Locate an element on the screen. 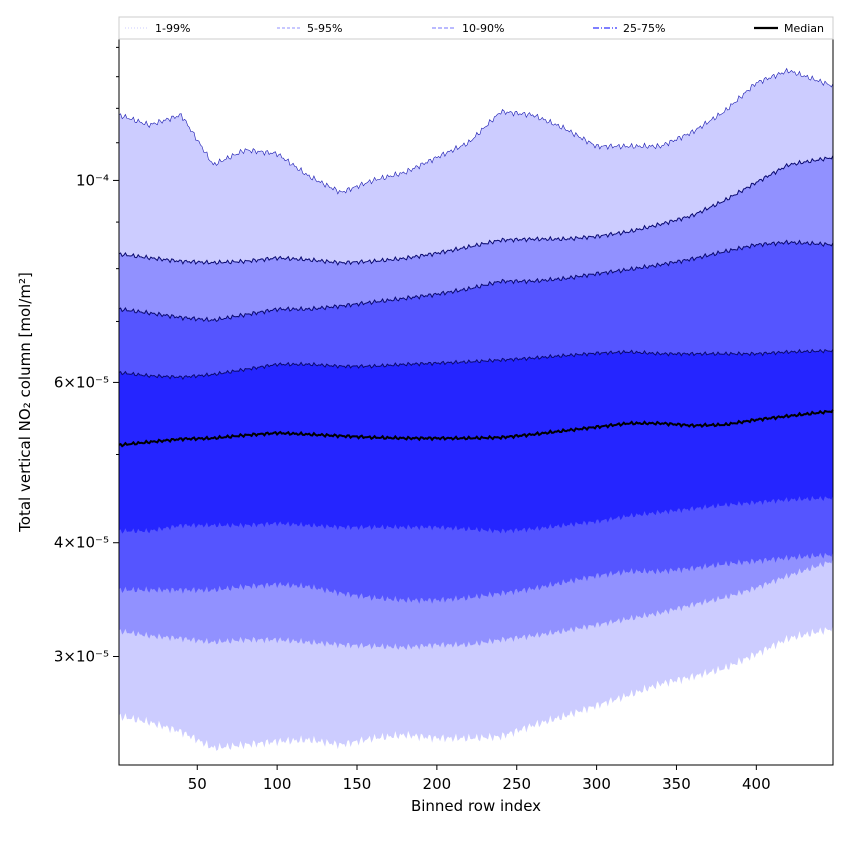 Image resolution: width=850 pixels, height=850 pixels. y-axis-label: Total vertical NO₂ column [mol/m²] is located at coordinates (25, 402).